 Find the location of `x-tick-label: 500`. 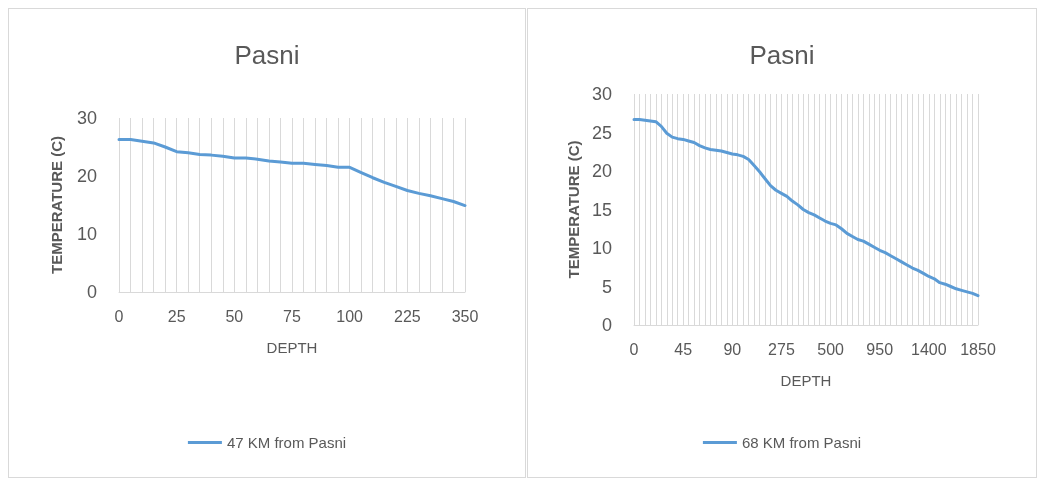

x-tick-label: 500 is located at coordinates (831, 349).